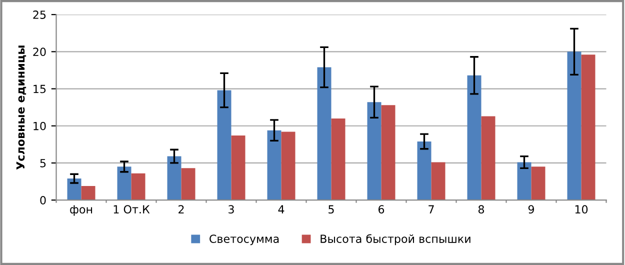 The width and height of the screenshot is (625, 265). What do you see at coordinates (81, 210) in the screenshot?
I see `x-tick-label: фон` at bounding box center [81, 210].